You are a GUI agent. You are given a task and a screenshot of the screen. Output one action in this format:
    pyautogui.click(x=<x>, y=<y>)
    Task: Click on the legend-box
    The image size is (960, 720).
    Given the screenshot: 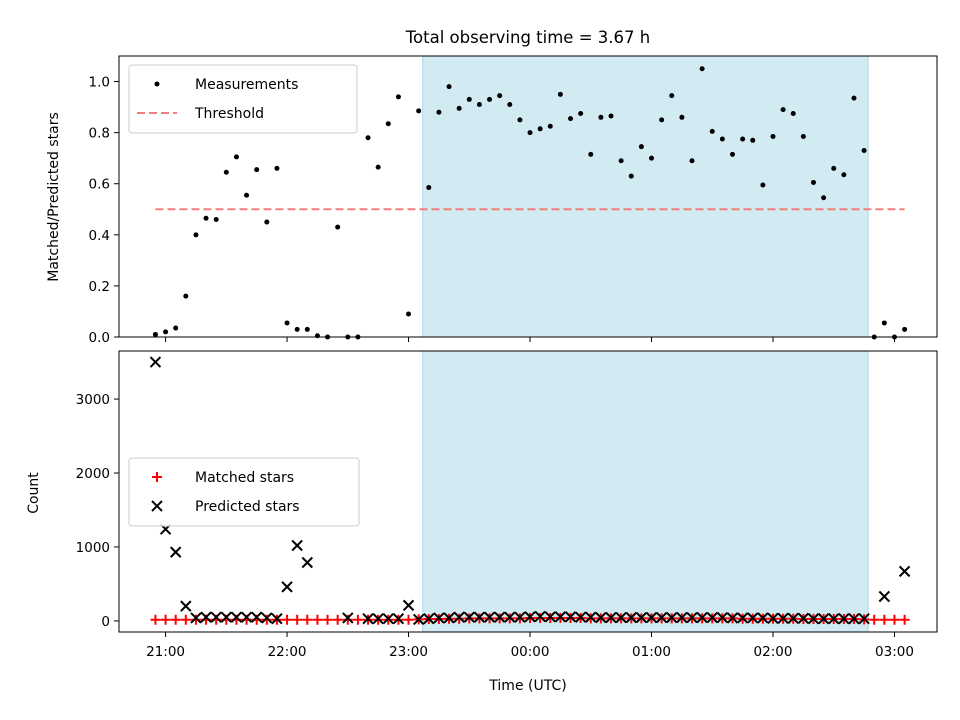 What is the action you would take?
    pyautogui.click(x=243, y=99)
    